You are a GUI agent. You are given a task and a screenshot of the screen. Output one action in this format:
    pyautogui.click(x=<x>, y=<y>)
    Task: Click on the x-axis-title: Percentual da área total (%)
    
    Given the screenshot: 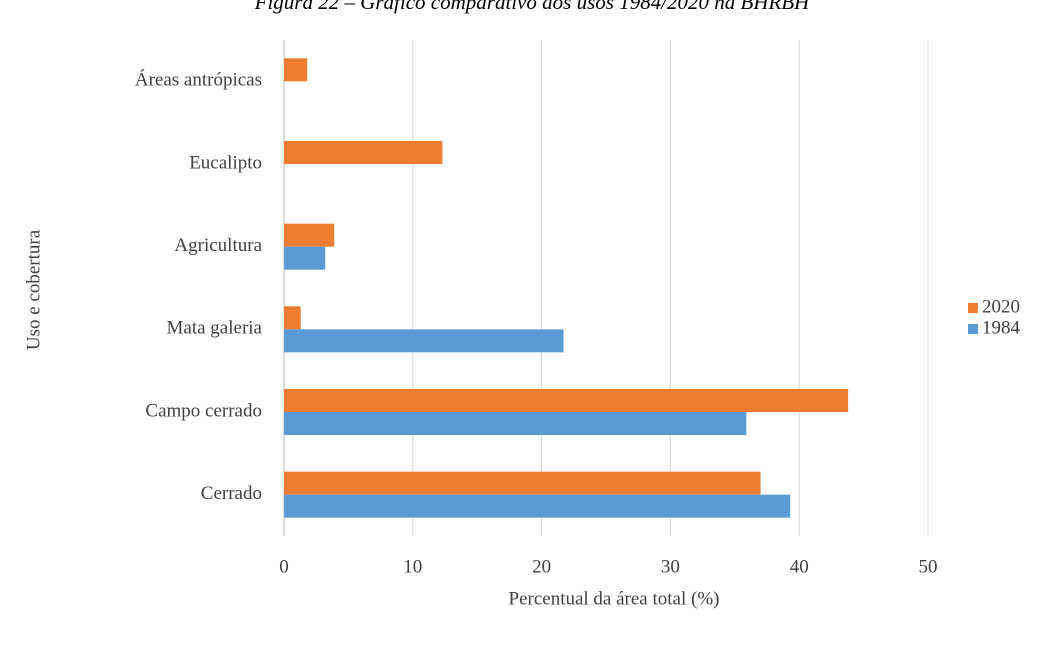 What is the action you would take?
    pyautogui.click(x=614, y=598)
    